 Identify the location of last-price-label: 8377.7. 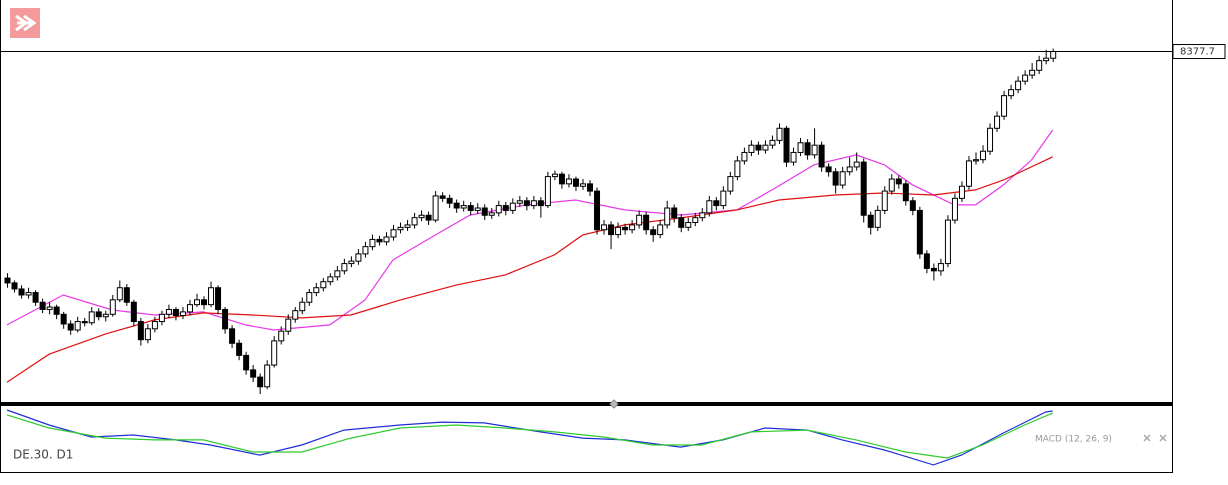
(1197, 52).